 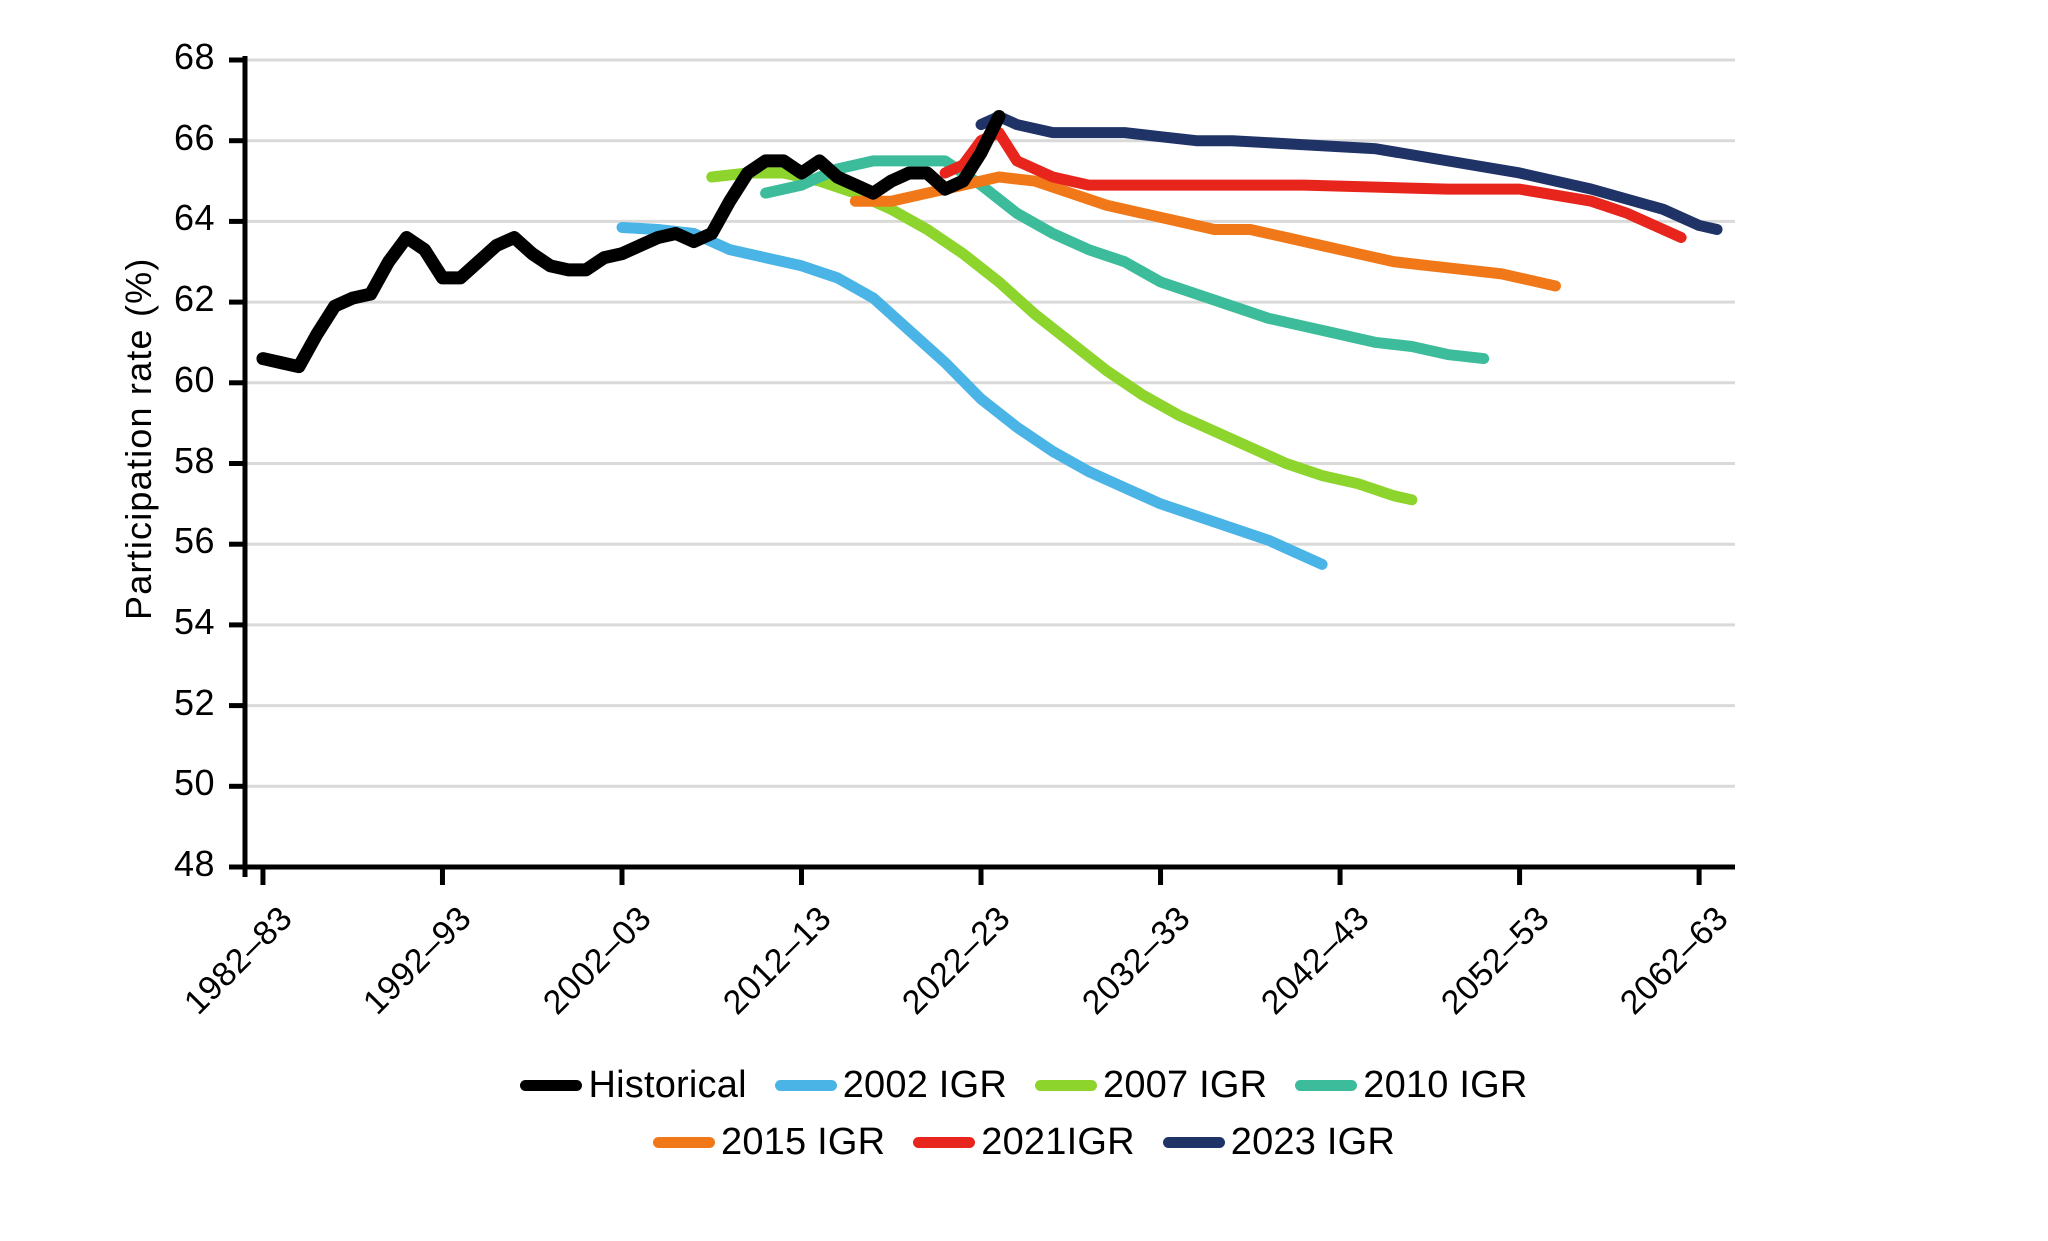 What do you see at coordinates (803, 1142) in the screenshot?
I see `legend-label: 2015 IGR` at bounding box center [803, 1142].